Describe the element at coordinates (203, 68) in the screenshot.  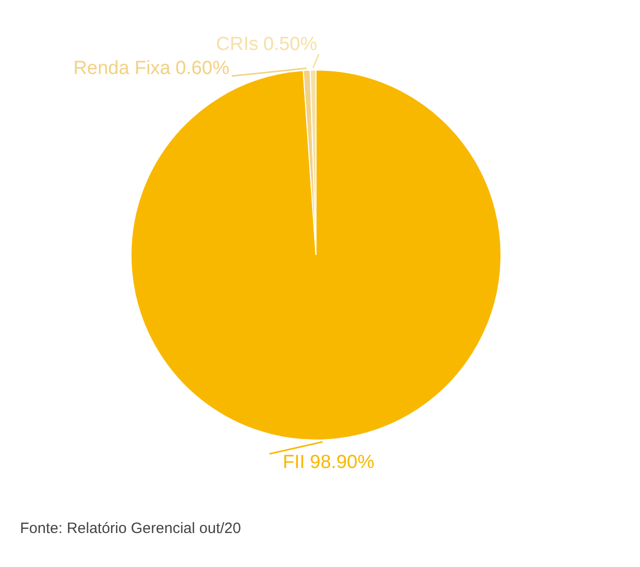
I see `data-label: 0.60%` at that location.